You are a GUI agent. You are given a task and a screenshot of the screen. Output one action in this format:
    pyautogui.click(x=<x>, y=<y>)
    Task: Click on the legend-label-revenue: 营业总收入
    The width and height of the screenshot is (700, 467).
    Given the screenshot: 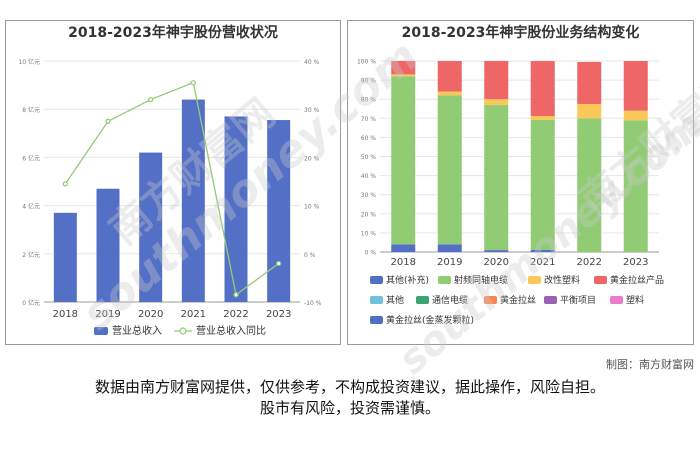 What is the action you would take?
    pyautogui.click(x=137, y=330)
    